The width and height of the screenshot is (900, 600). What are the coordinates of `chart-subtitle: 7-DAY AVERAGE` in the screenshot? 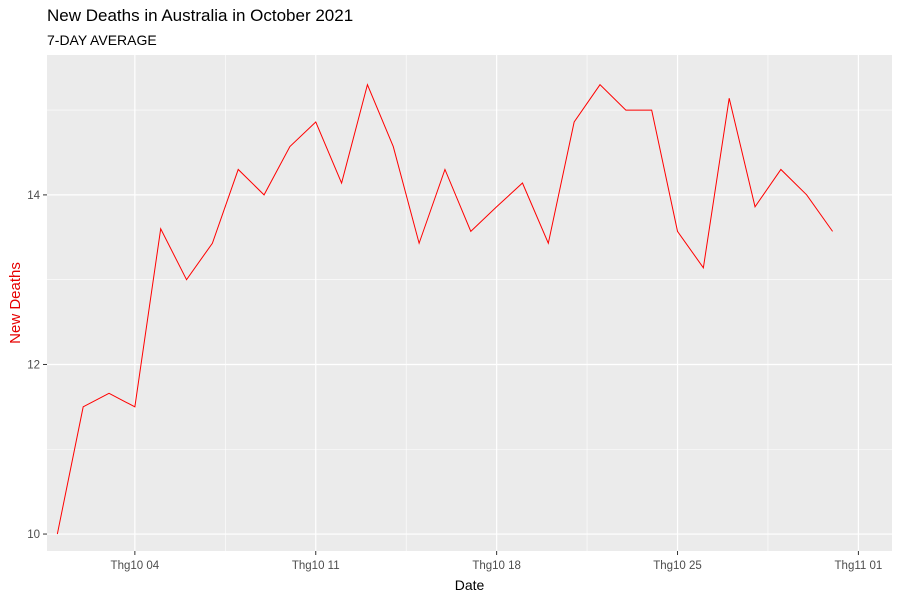 It's located at (102, 40).